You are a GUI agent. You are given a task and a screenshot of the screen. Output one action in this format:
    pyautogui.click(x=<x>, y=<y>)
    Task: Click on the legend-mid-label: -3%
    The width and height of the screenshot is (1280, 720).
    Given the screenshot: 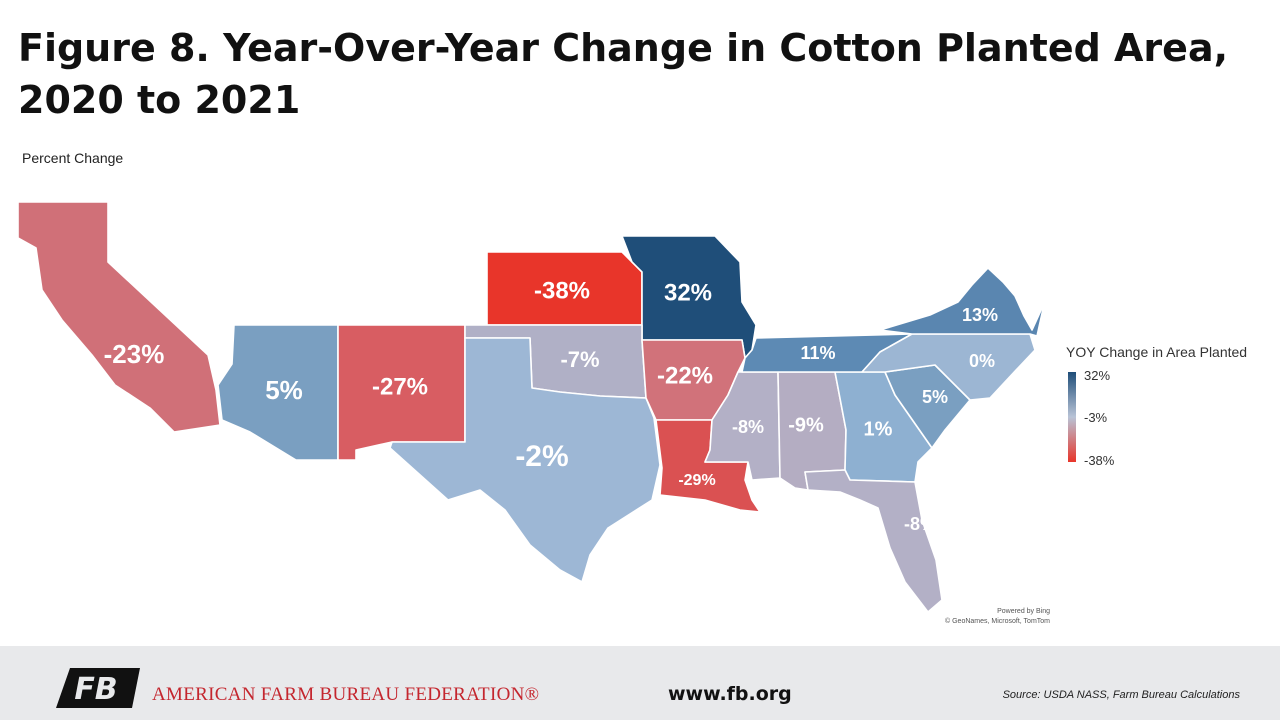 What is the action you would take?
    pyautogui.click(x=1096, y=417)
    